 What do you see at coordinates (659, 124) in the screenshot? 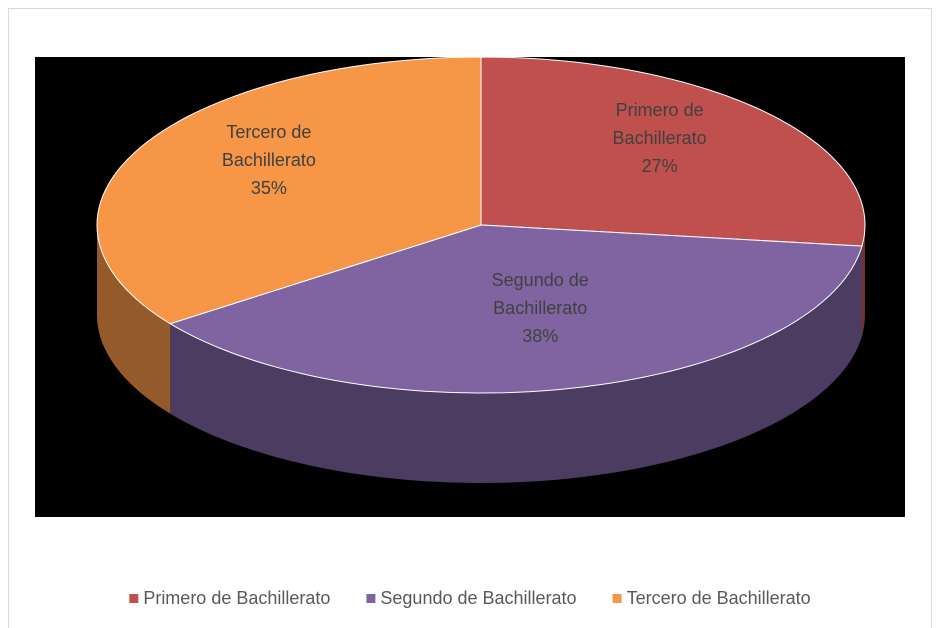
I see `data-label-category: Primero de Bachillerato` at bounding box center [659, 124].